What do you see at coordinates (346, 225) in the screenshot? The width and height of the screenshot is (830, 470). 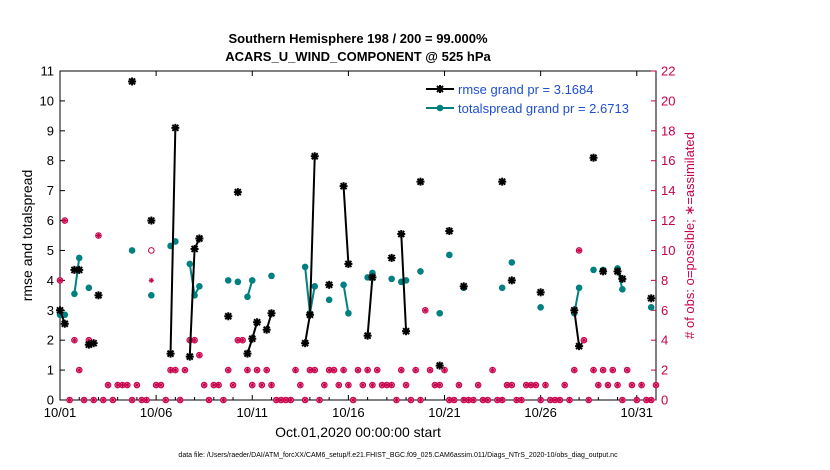 I see `rmse-line-segment` at bounding box center [346, 225].